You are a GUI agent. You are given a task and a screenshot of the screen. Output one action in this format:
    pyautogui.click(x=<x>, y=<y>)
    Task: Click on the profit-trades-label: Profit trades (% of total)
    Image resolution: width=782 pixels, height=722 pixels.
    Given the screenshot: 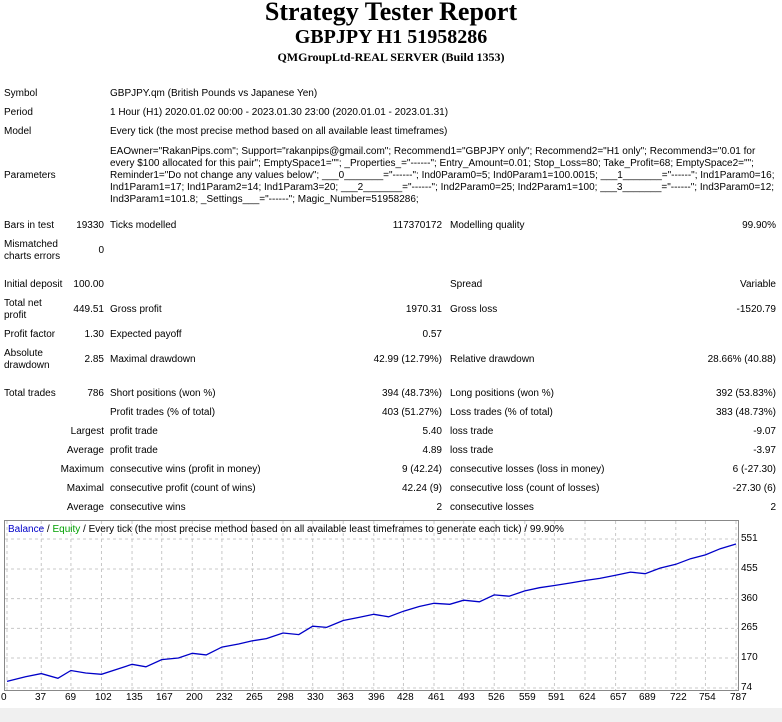 What is the action you would take?
    pyautogui.click(x=163, y=412)
    